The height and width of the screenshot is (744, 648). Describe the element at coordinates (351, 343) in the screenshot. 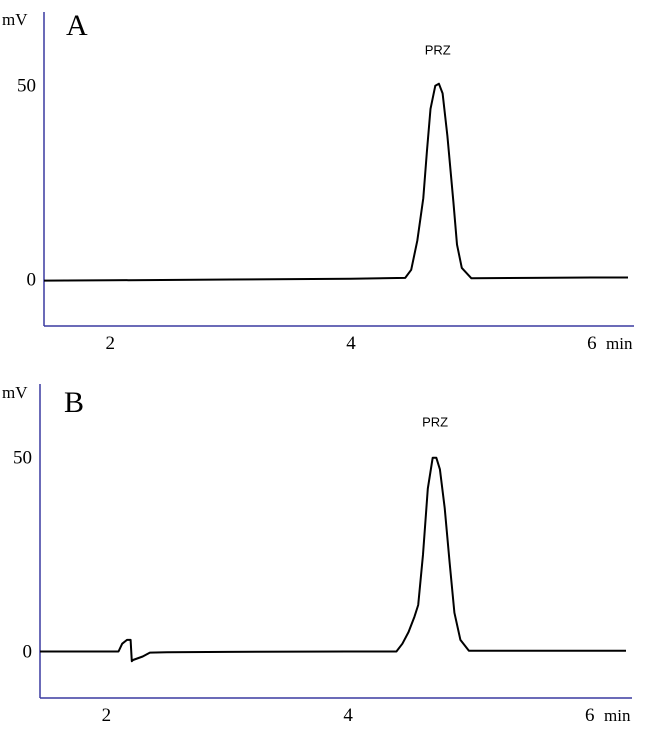

I see `panel-a-x-tick-4: 4` at that location.